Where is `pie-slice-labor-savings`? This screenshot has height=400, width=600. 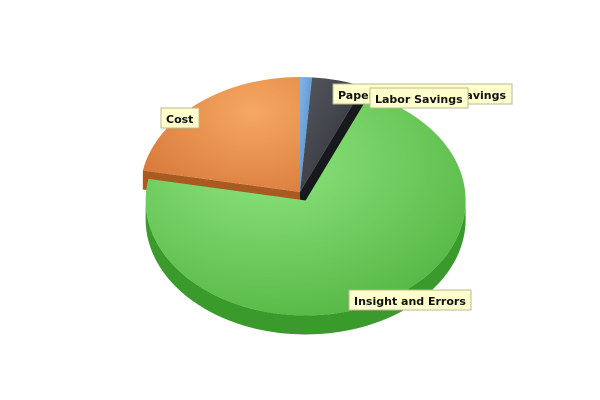 pie-slice-labor-savings is located at coordinates (332, 144).